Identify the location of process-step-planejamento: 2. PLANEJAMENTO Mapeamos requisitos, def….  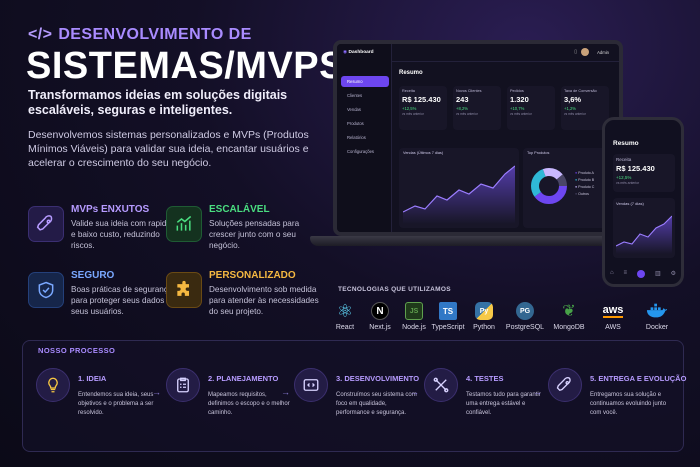
(228, 403).